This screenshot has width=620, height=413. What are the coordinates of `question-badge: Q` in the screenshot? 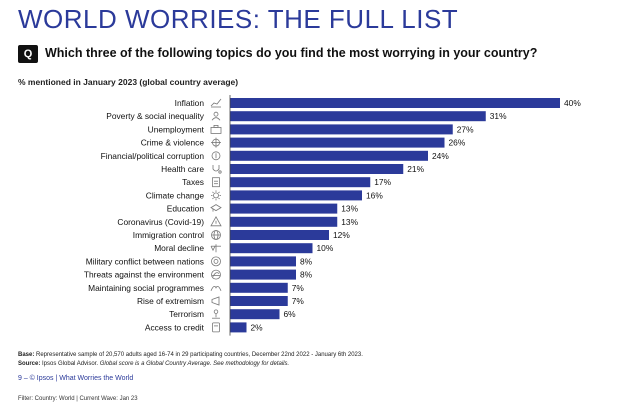 It's located at (28, 54).